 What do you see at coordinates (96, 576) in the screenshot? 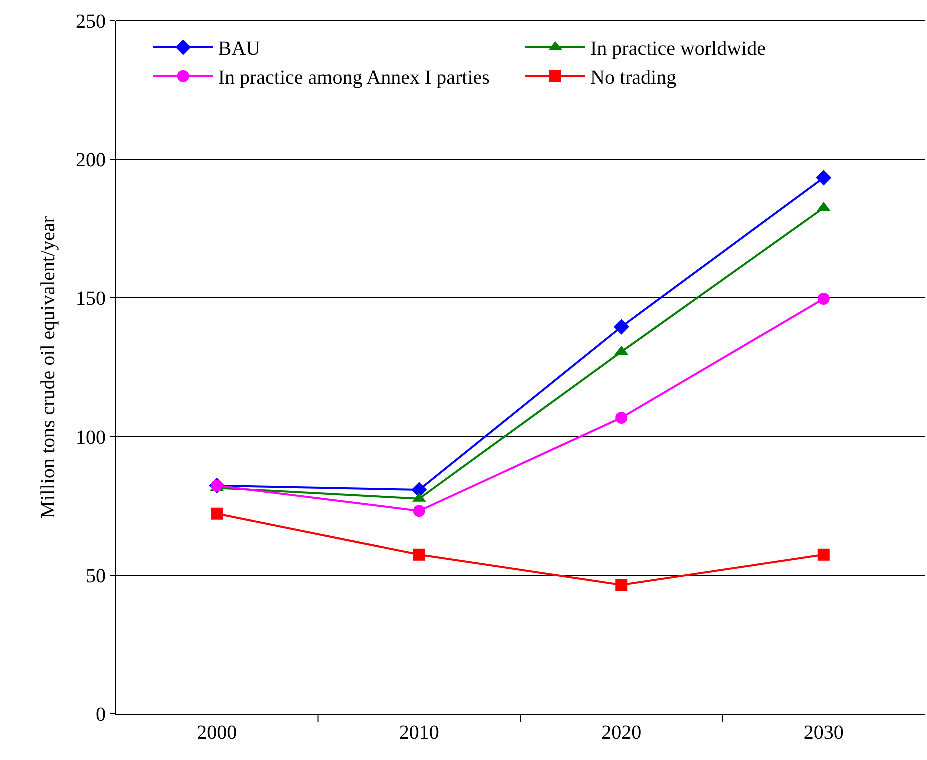
I see `y-tick-label: 50` at bounding box center [96, 576].